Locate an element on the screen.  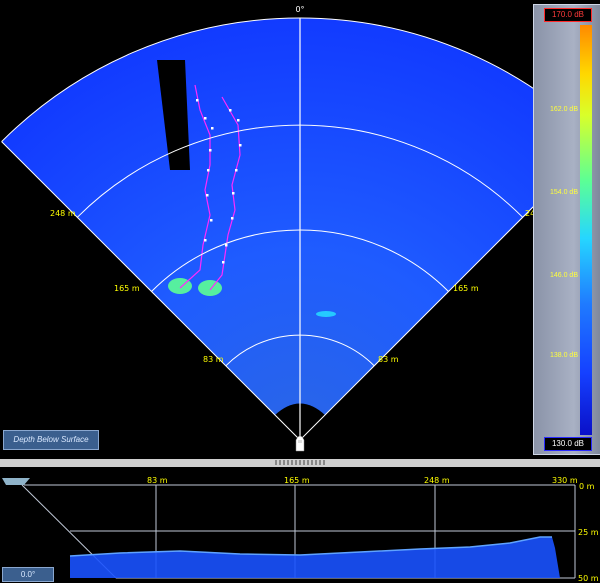
vessel-icon is located at coordinates (300, 443).